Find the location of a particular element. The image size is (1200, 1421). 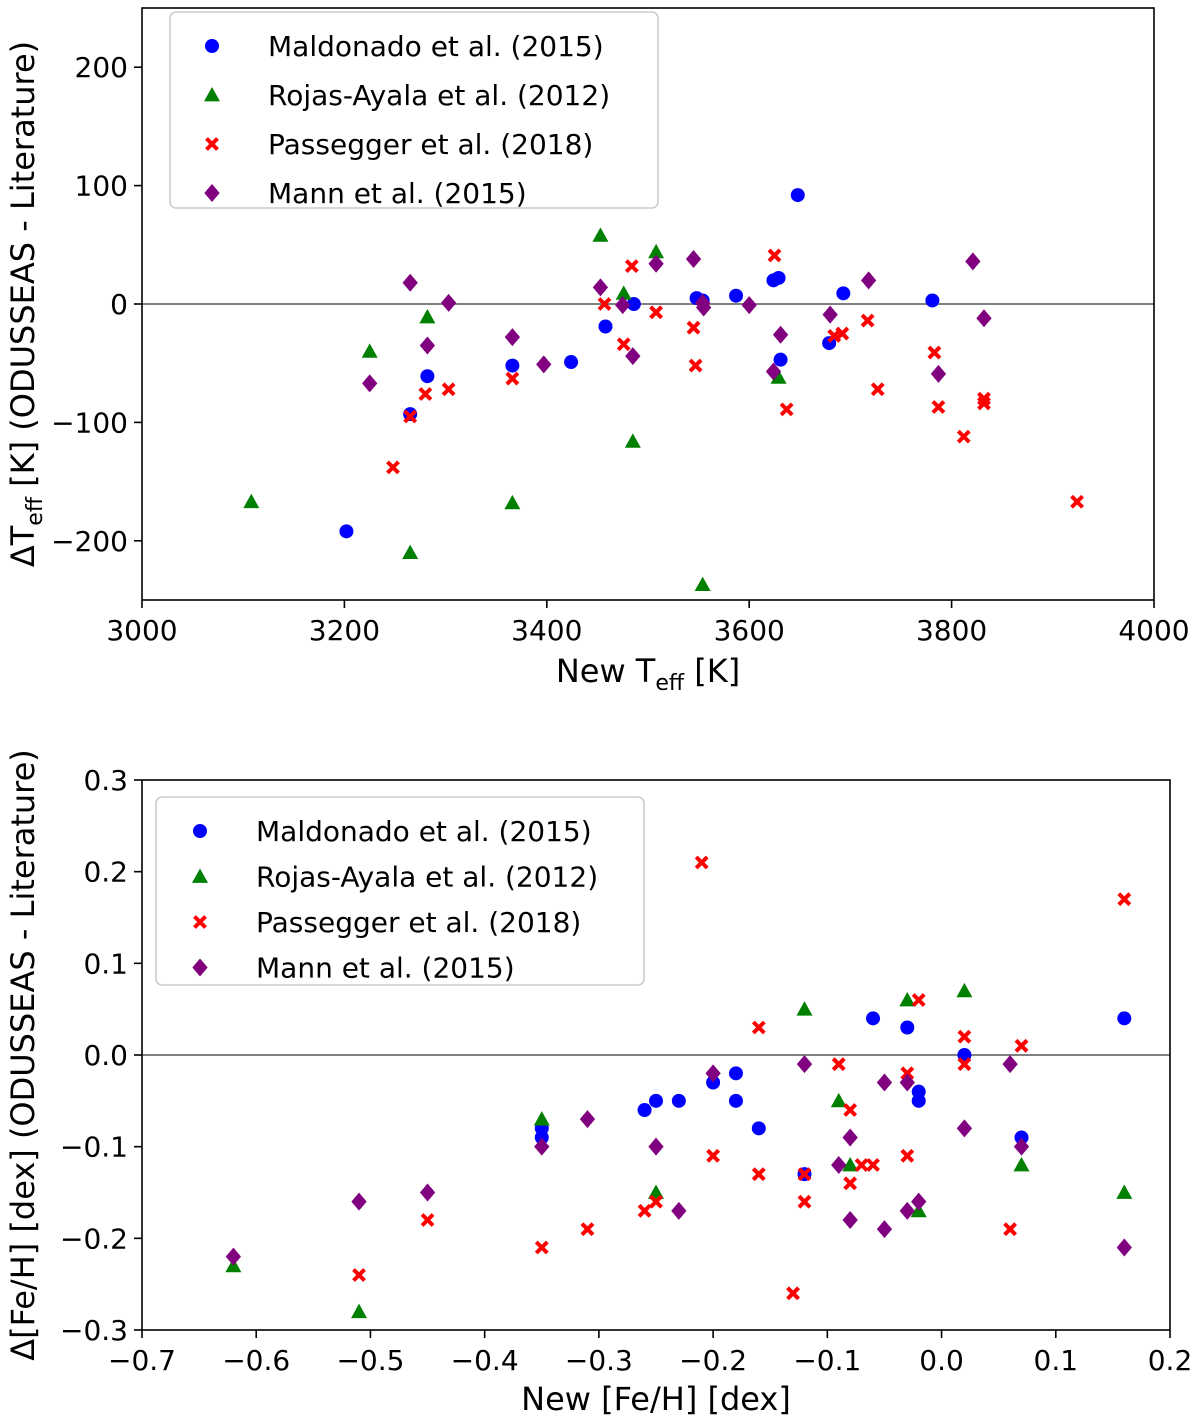

x-tick-label: 0.0 is located at coordinates (941, 1360).